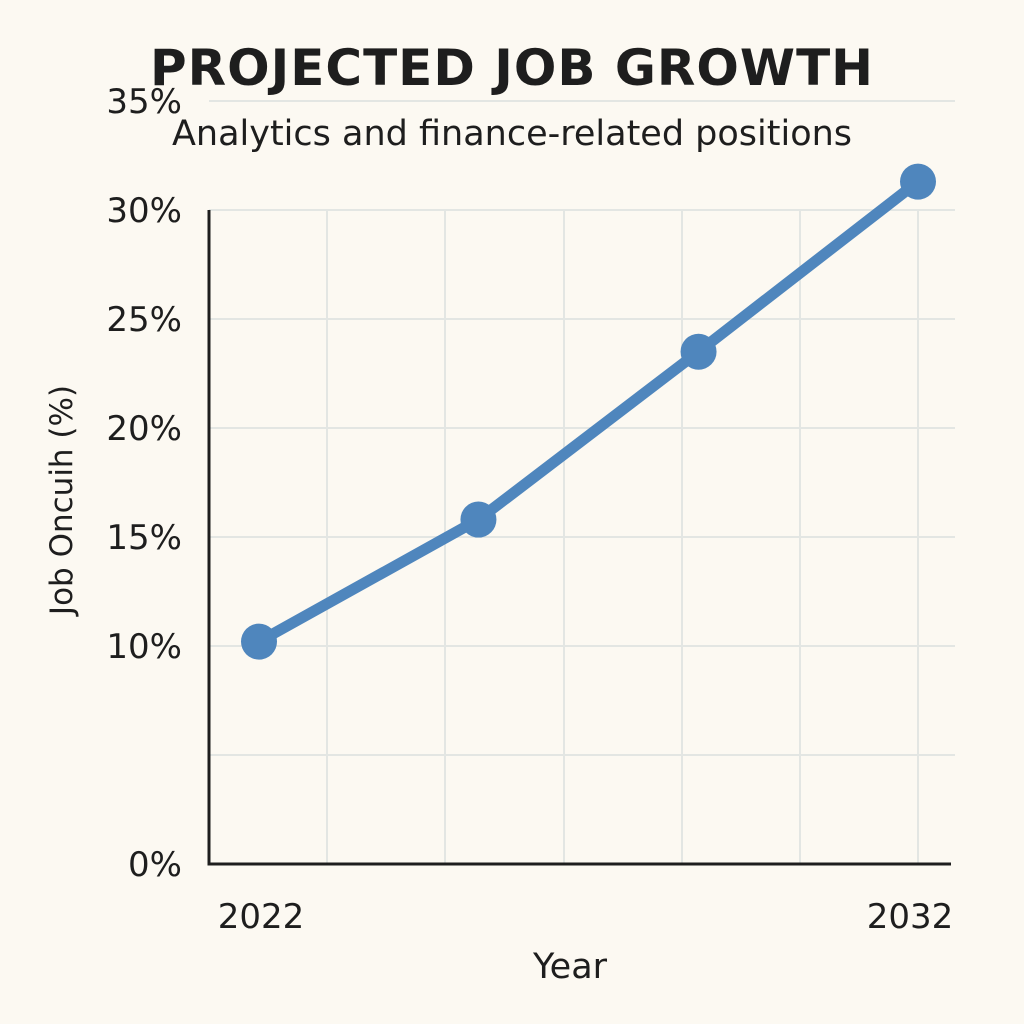 Image resolution: width=1024 pixels, height=1024 pixels. Describe the element at coordinates (144, 320) in the screenshot. I see `y-tick-label: 25%` at that location.